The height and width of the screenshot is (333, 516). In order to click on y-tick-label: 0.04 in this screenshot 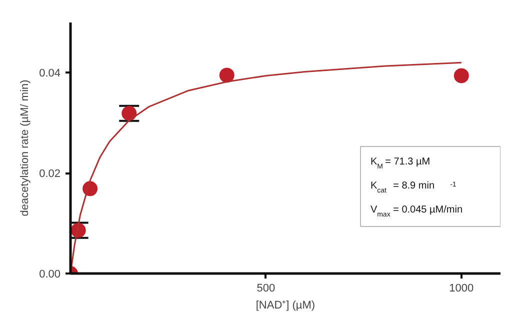, I will do `click(50, 74)`.